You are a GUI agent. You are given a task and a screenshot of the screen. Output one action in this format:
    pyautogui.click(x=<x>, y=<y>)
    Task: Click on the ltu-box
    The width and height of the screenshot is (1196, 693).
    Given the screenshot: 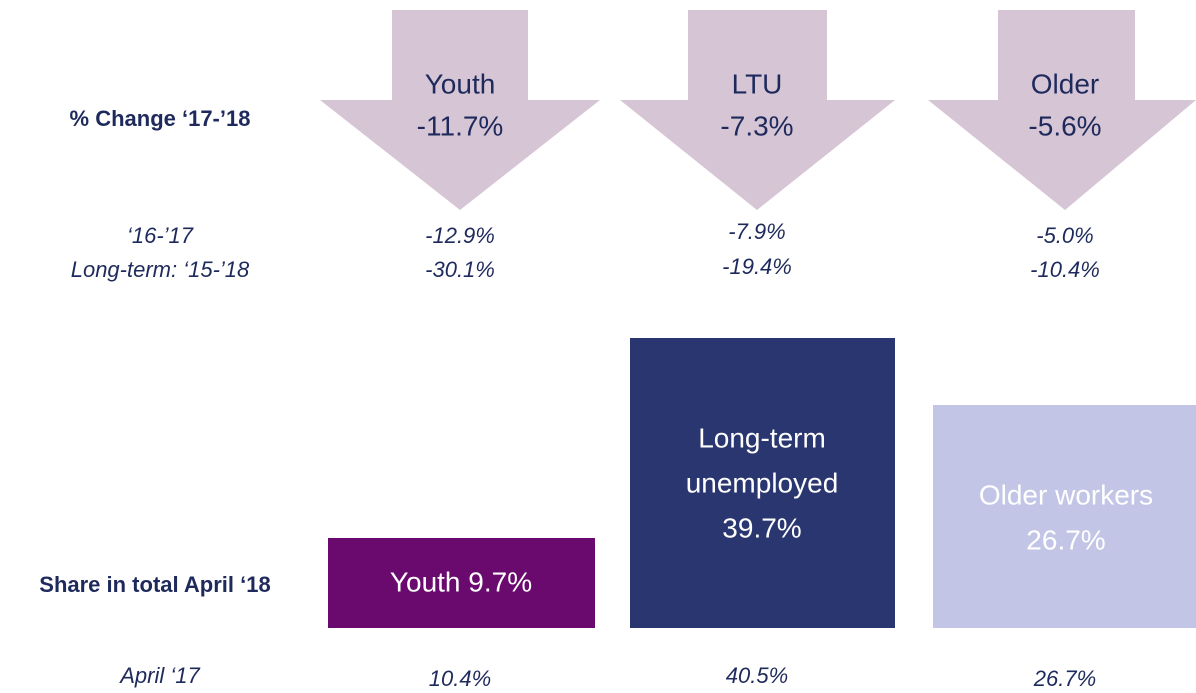 What is the action you would take?
    pyautogui.click(x=762, y=483)
    